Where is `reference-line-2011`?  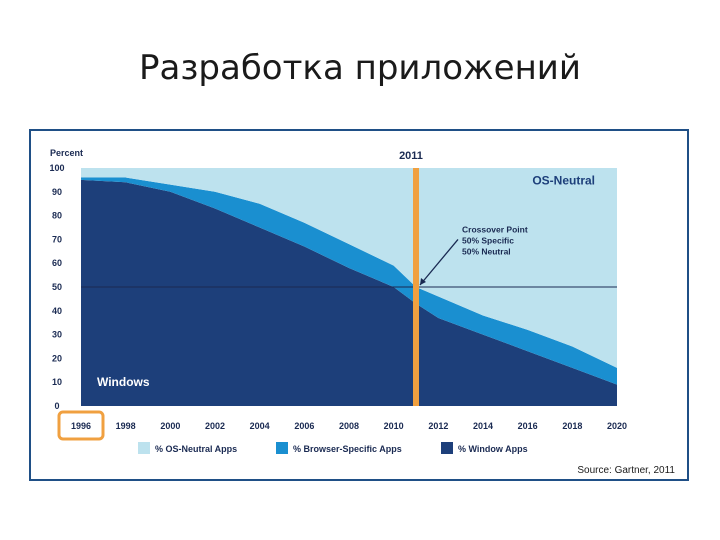 reference-line-2011 is located at coordinates (416, 287).